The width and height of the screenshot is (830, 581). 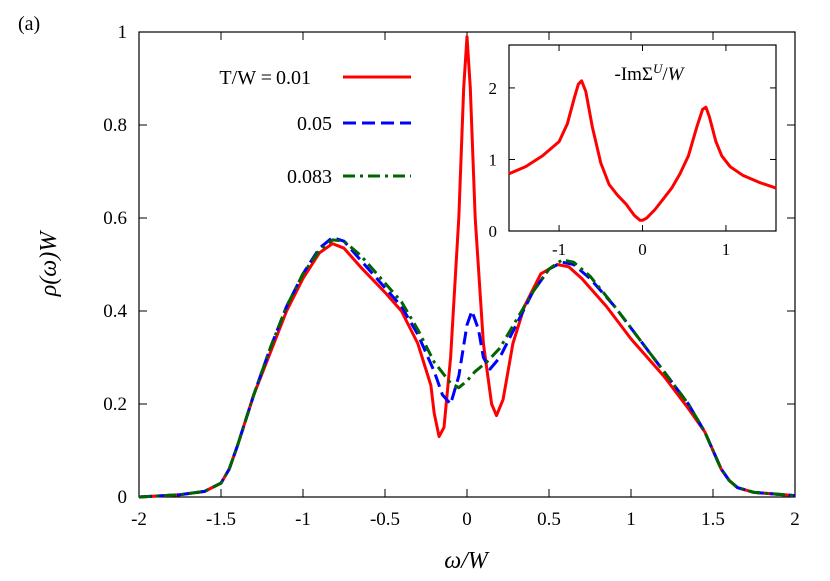 What do you see at coordinates (115, 125) in the screenshot?
I see `main-y-tick-label: 0.8` at bounding box center [115, 125].